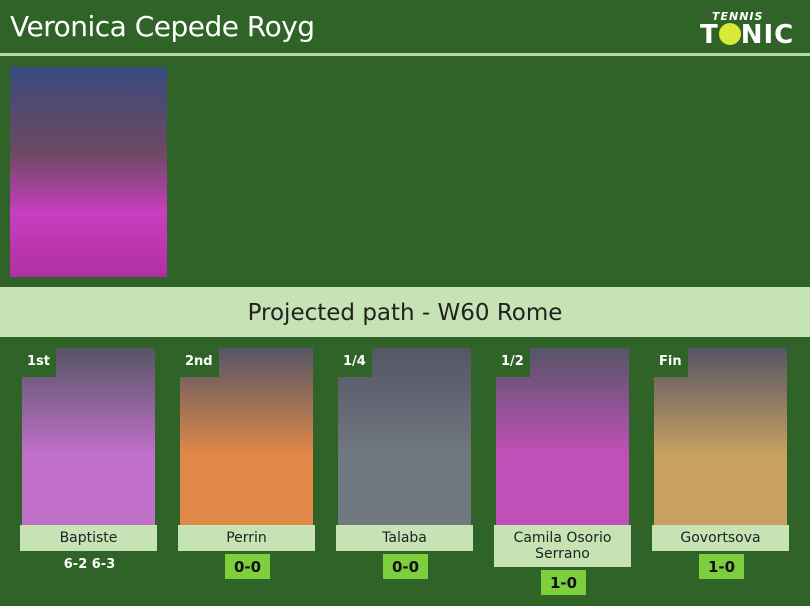 This screenshot has width=810, height=606. Describe the element at coordinates (88, 538) in the screenshot. I see `opponent-name: Baptiste` at that location.